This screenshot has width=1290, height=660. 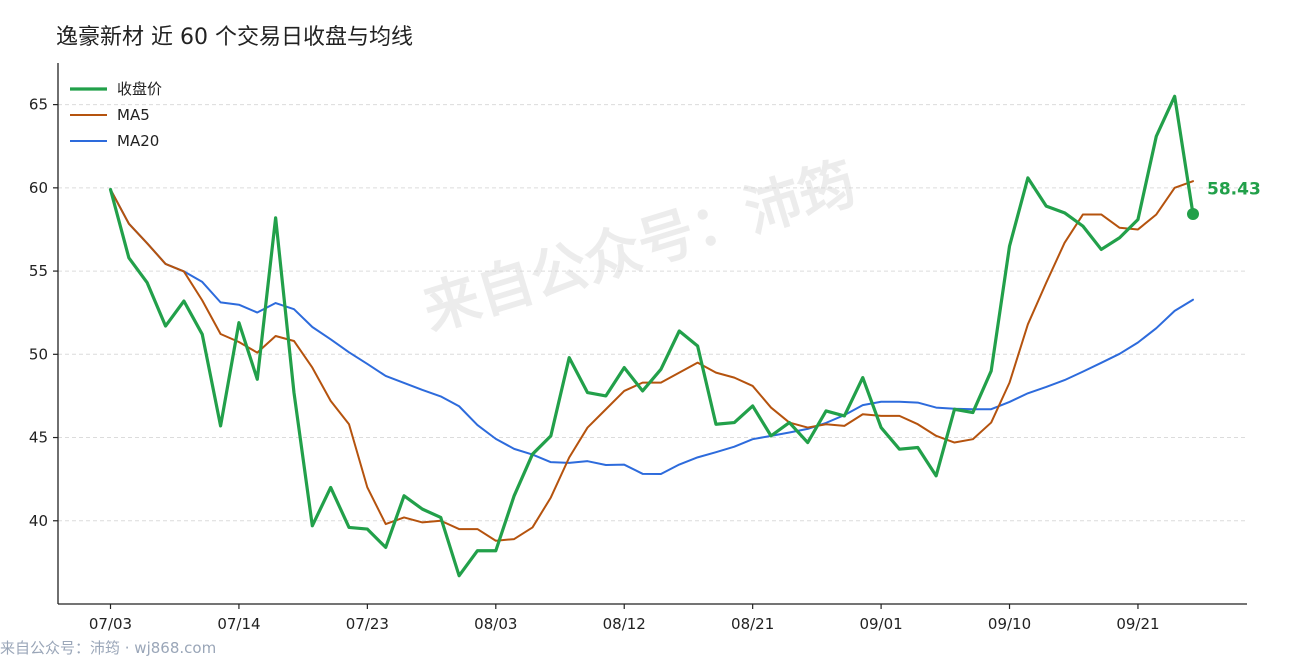 I want to click on x-tick-label: 09/01, so click(x=880, y=624).